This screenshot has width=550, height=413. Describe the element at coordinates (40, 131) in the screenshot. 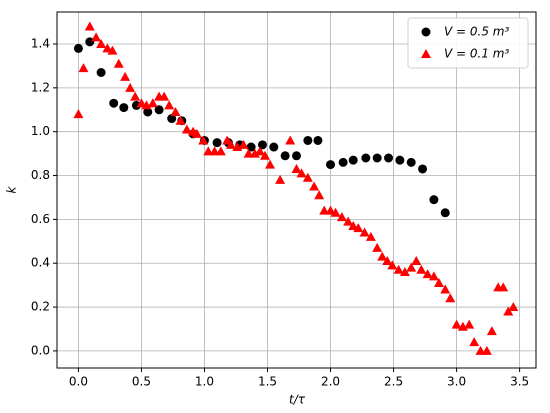

I see `y-tick-label: 1.0` at that location.